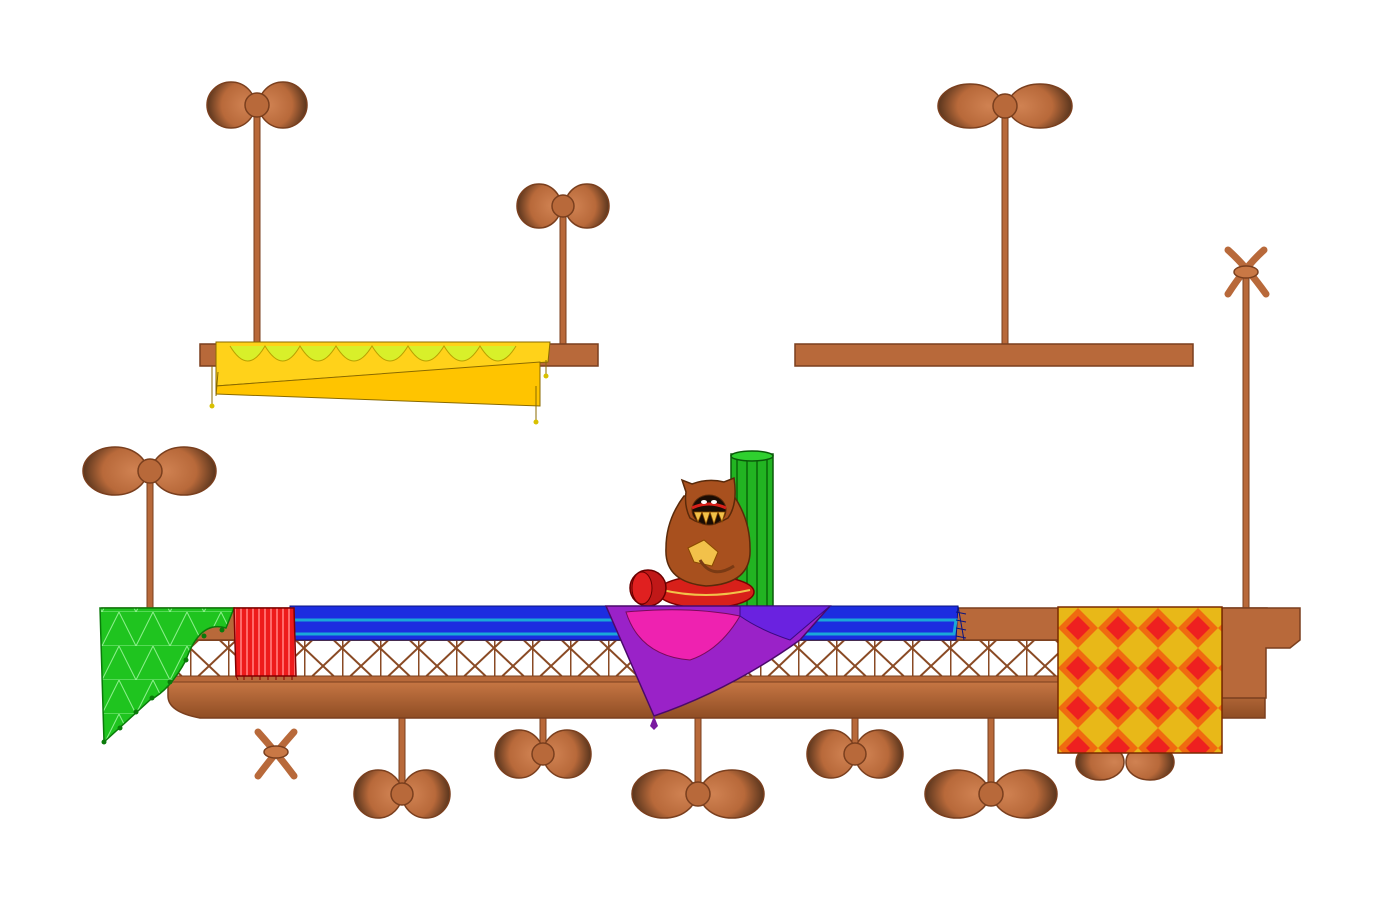 The width and height of the screenshot is (1400, 900). Describe the element at coordinates (167, 676) in the screenshot. I see `green-triangle-rug` at that location.